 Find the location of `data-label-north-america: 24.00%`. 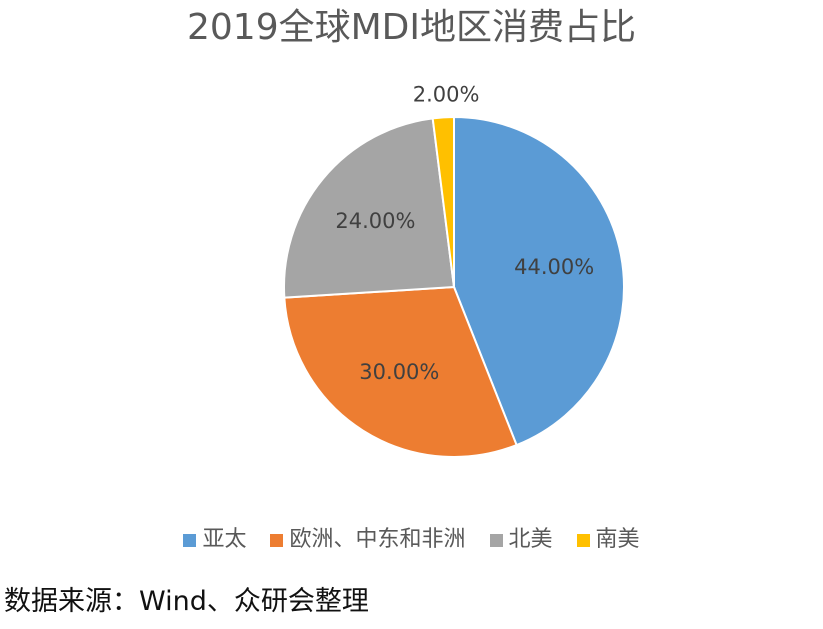

data-label-north-america: 24.00% is located at coordinates (375, 221).